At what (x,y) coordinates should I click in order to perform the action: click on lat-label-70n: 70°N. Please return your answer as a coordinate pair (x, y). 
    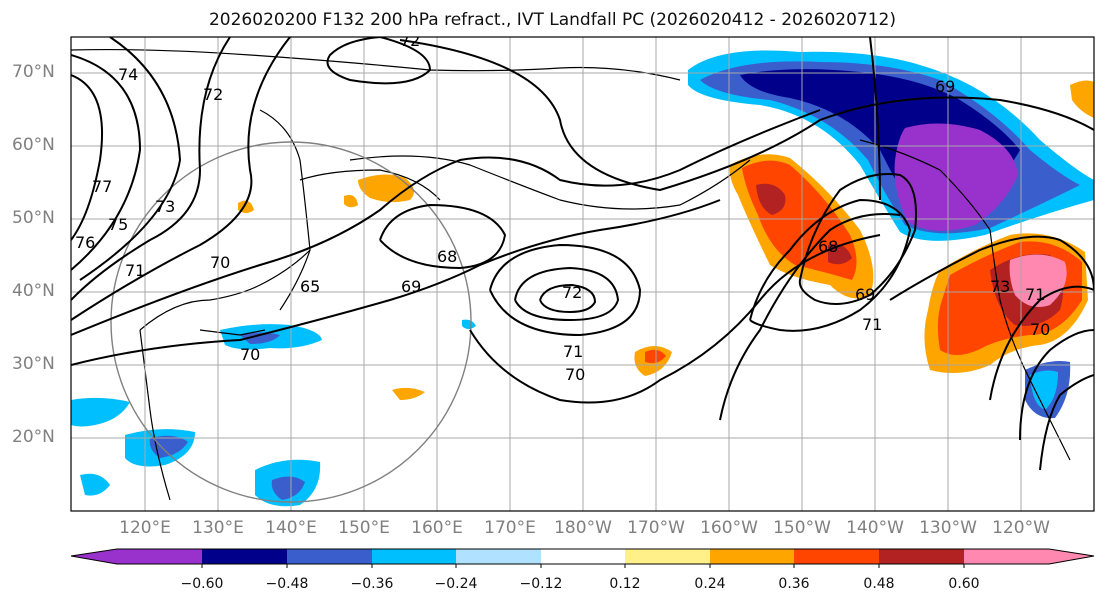
    Looking at the image, I should click on (33, 72).